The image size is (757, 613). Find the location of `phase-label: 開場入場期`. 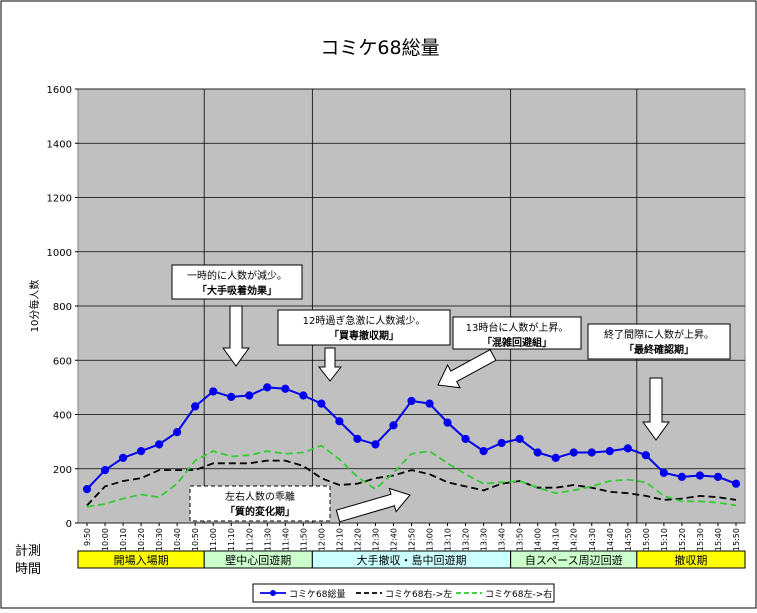

phase-label: 開場入場期 is located at coordinates (141, 560).